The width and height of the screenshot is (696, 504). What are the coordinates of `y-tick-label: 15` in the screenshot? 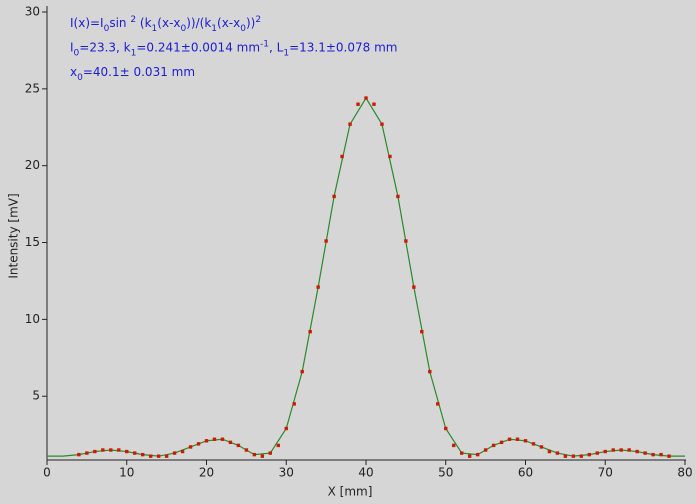 It's located at (32, 242).